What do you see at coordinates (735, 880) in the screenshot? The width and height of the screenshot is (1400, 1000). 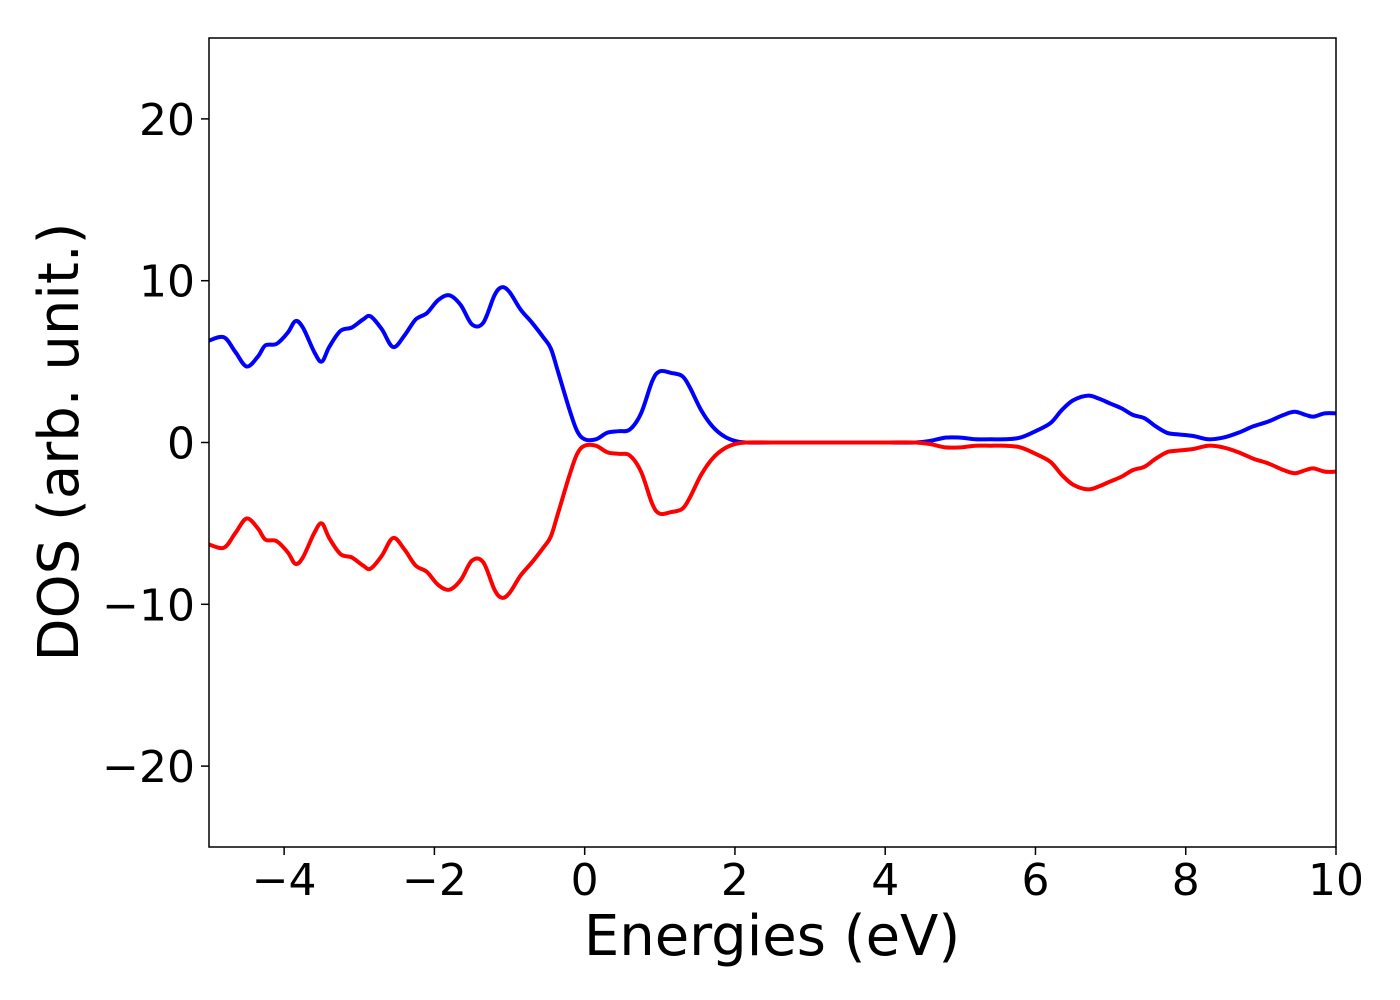 I see `x-tick-label: 2` at bounding box center [735, 880].